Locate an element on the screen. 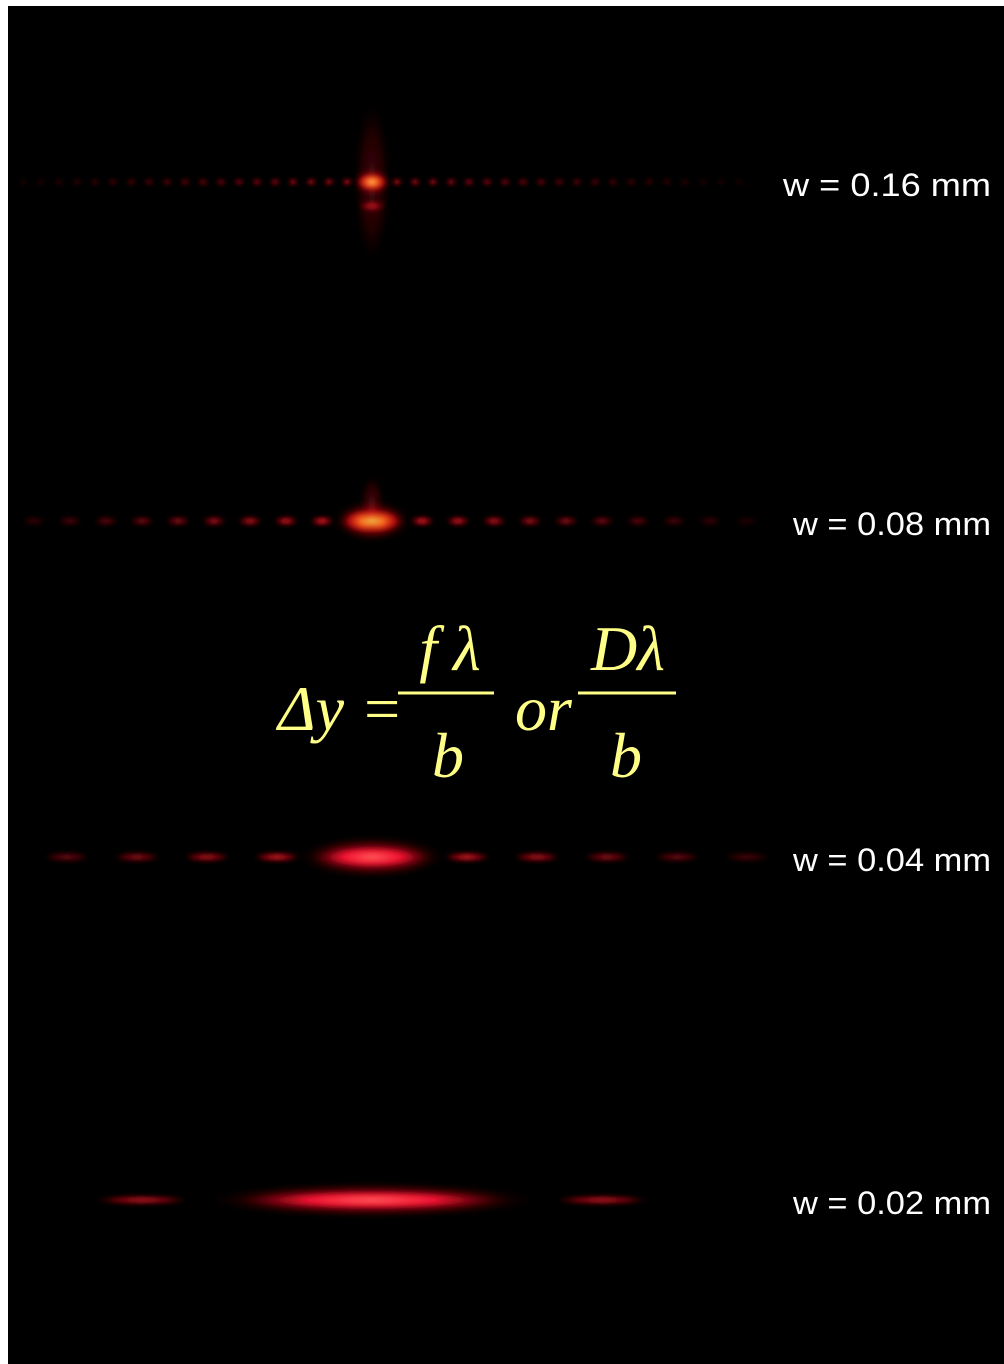 This screenshot has height=1364, width=1004. width-label: w = 0.02 mm is located at coordinates (891, 1203).